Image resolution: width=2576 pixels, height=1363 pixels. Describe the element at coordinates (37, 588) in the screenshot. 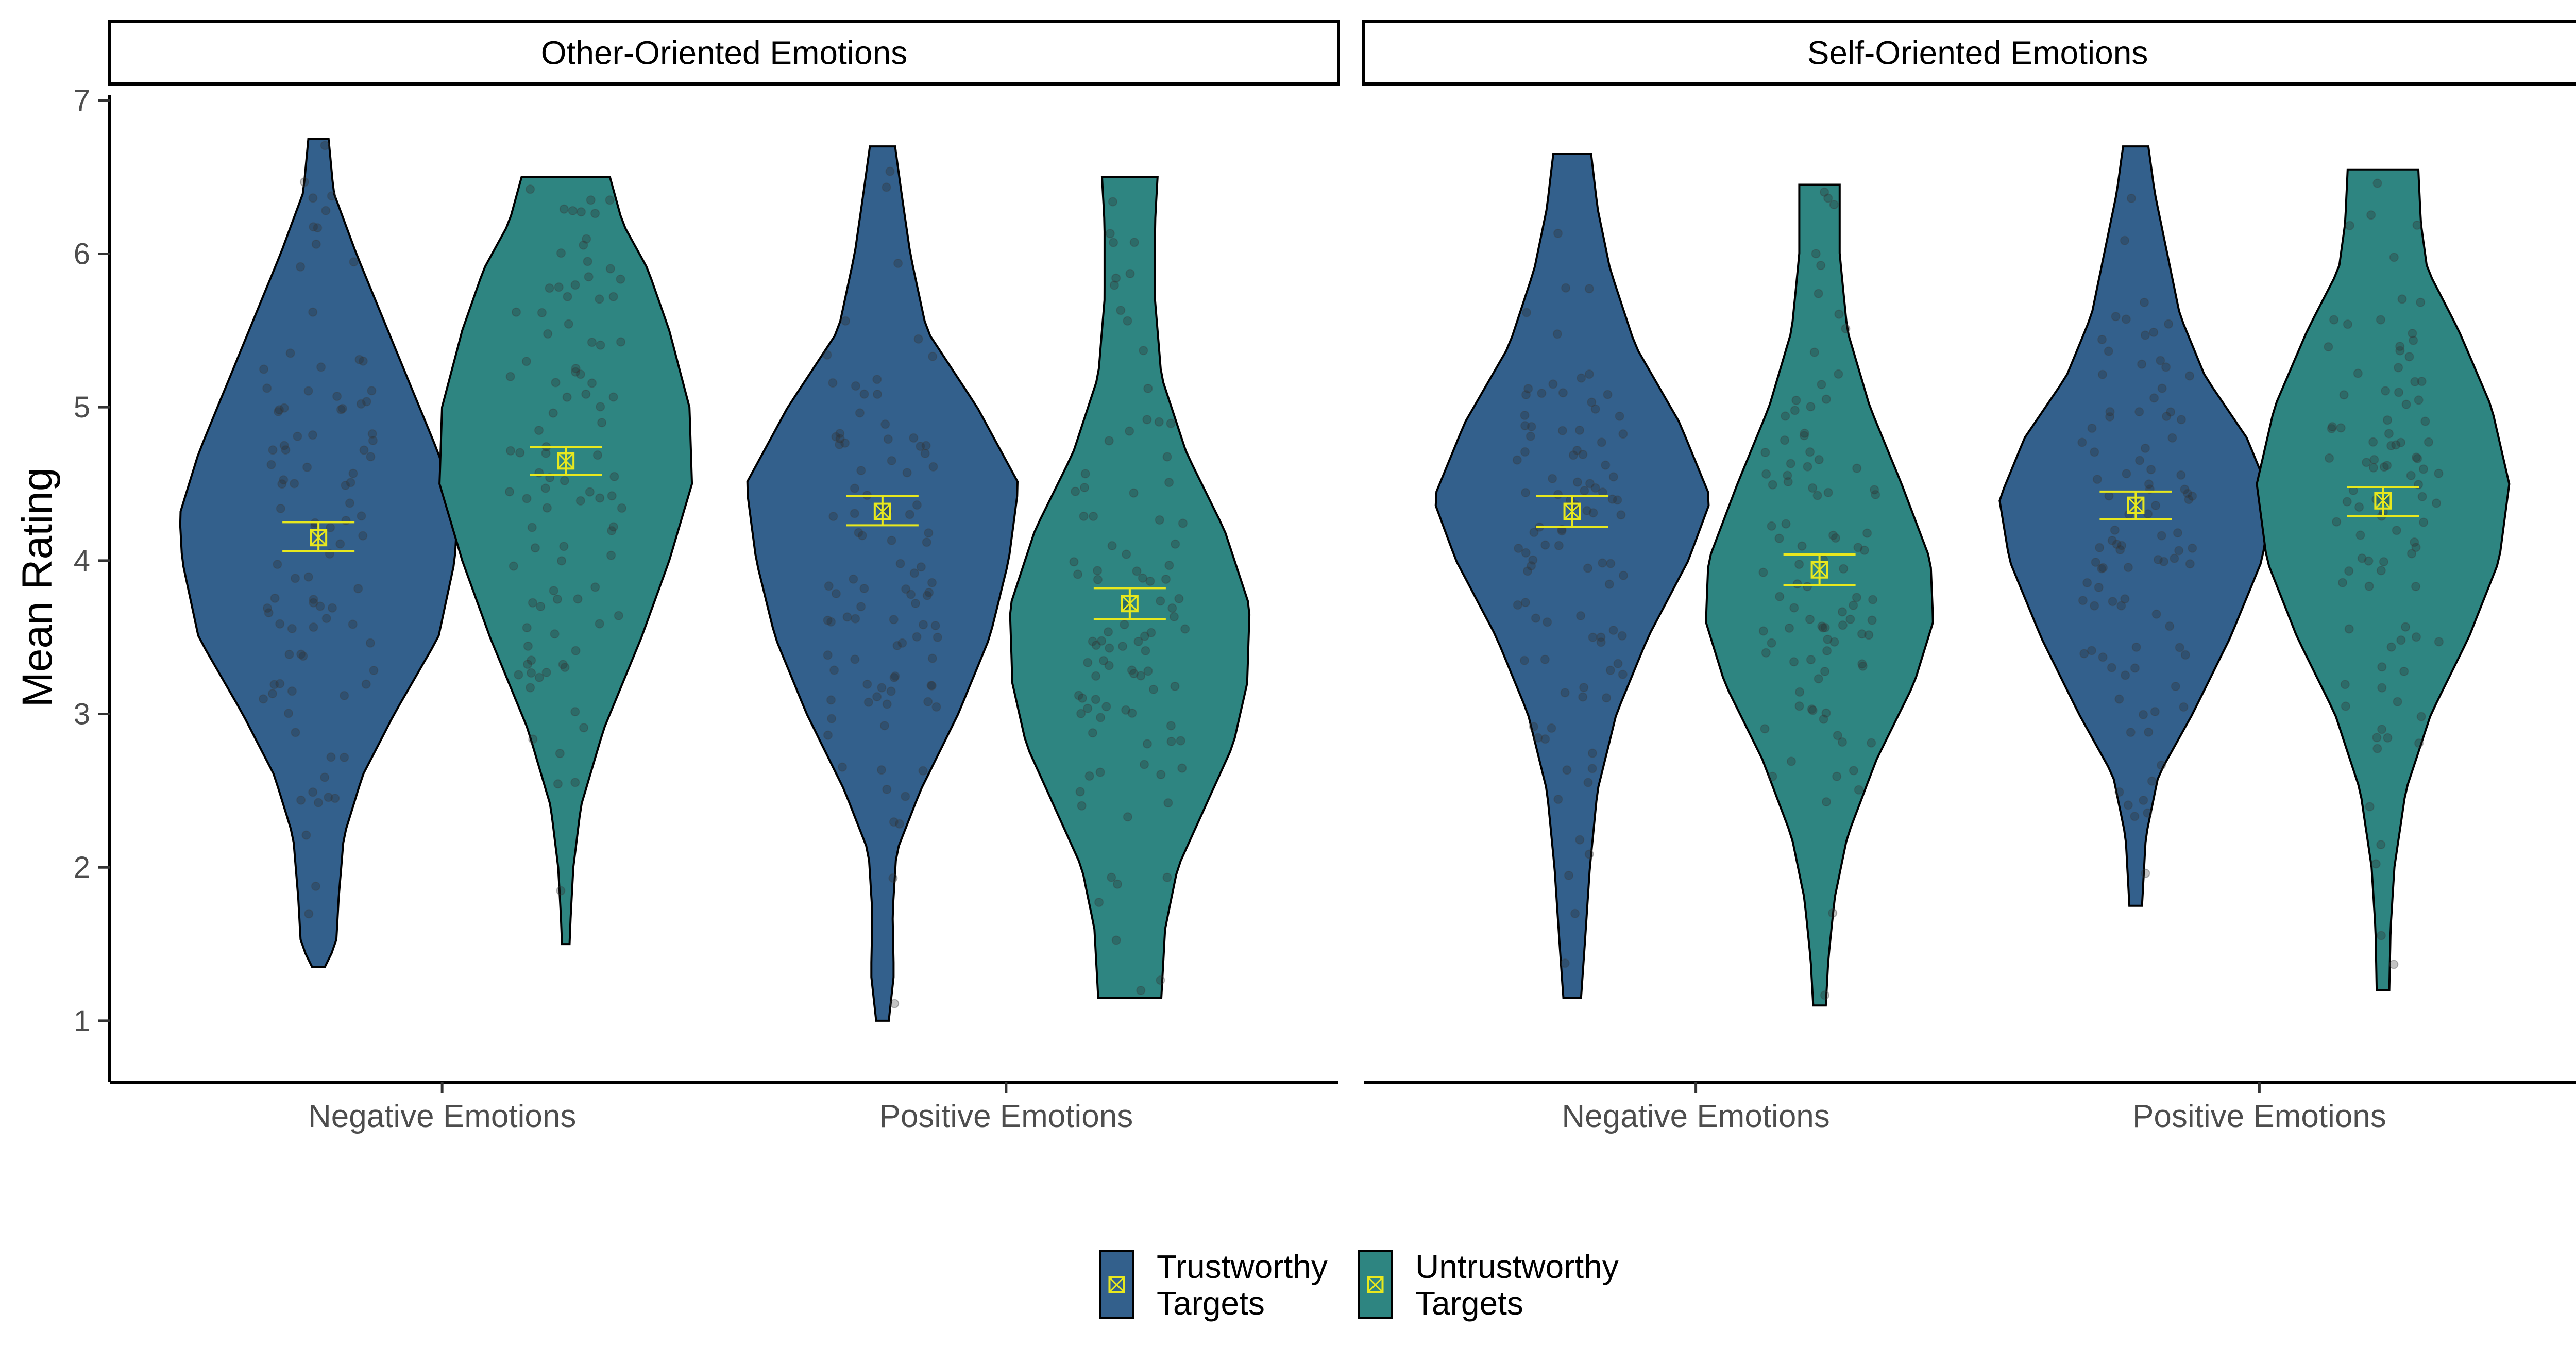

I see `y-axis-label: Mean Rating` at that location.